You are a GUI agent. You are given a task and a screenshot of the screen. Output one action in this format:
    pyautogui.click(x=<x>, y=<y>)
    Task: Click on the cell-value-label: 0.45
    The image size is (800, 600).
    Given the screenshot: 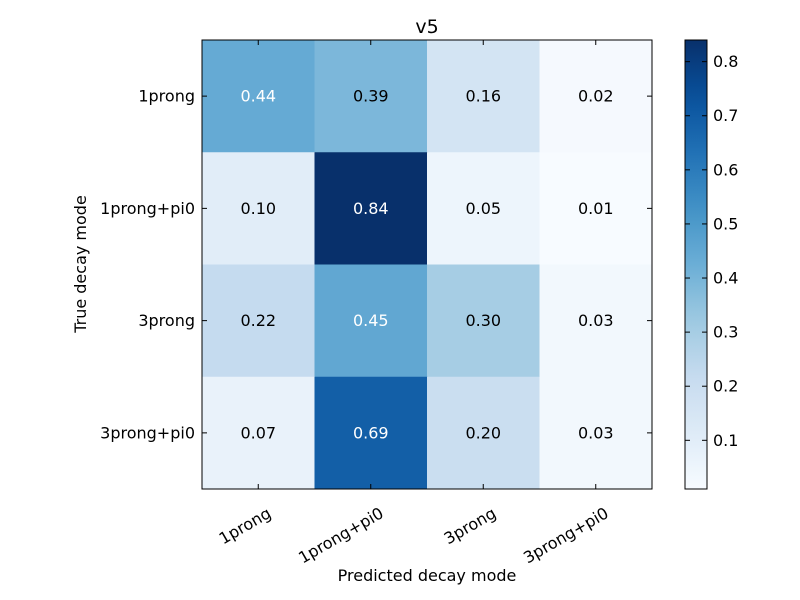 What is the action you would take?
    pyautogui.click(x=371, y=320)
    